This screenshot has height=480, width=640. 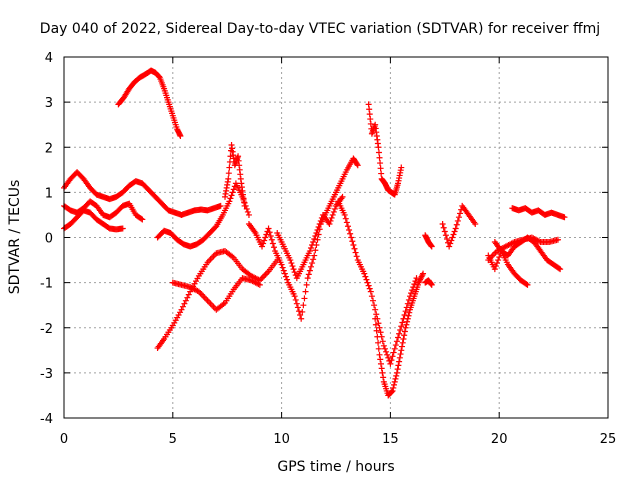 I want to click on series-arc-c, so click(x=103, y=210).